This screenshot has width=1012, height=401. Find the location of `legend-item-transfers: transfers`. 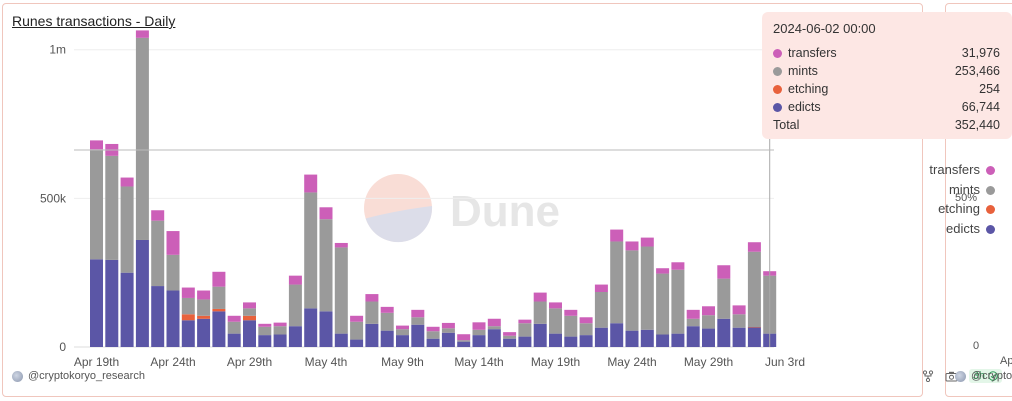

legend-item-transfers: transfers is located at coordinates (962, 170).